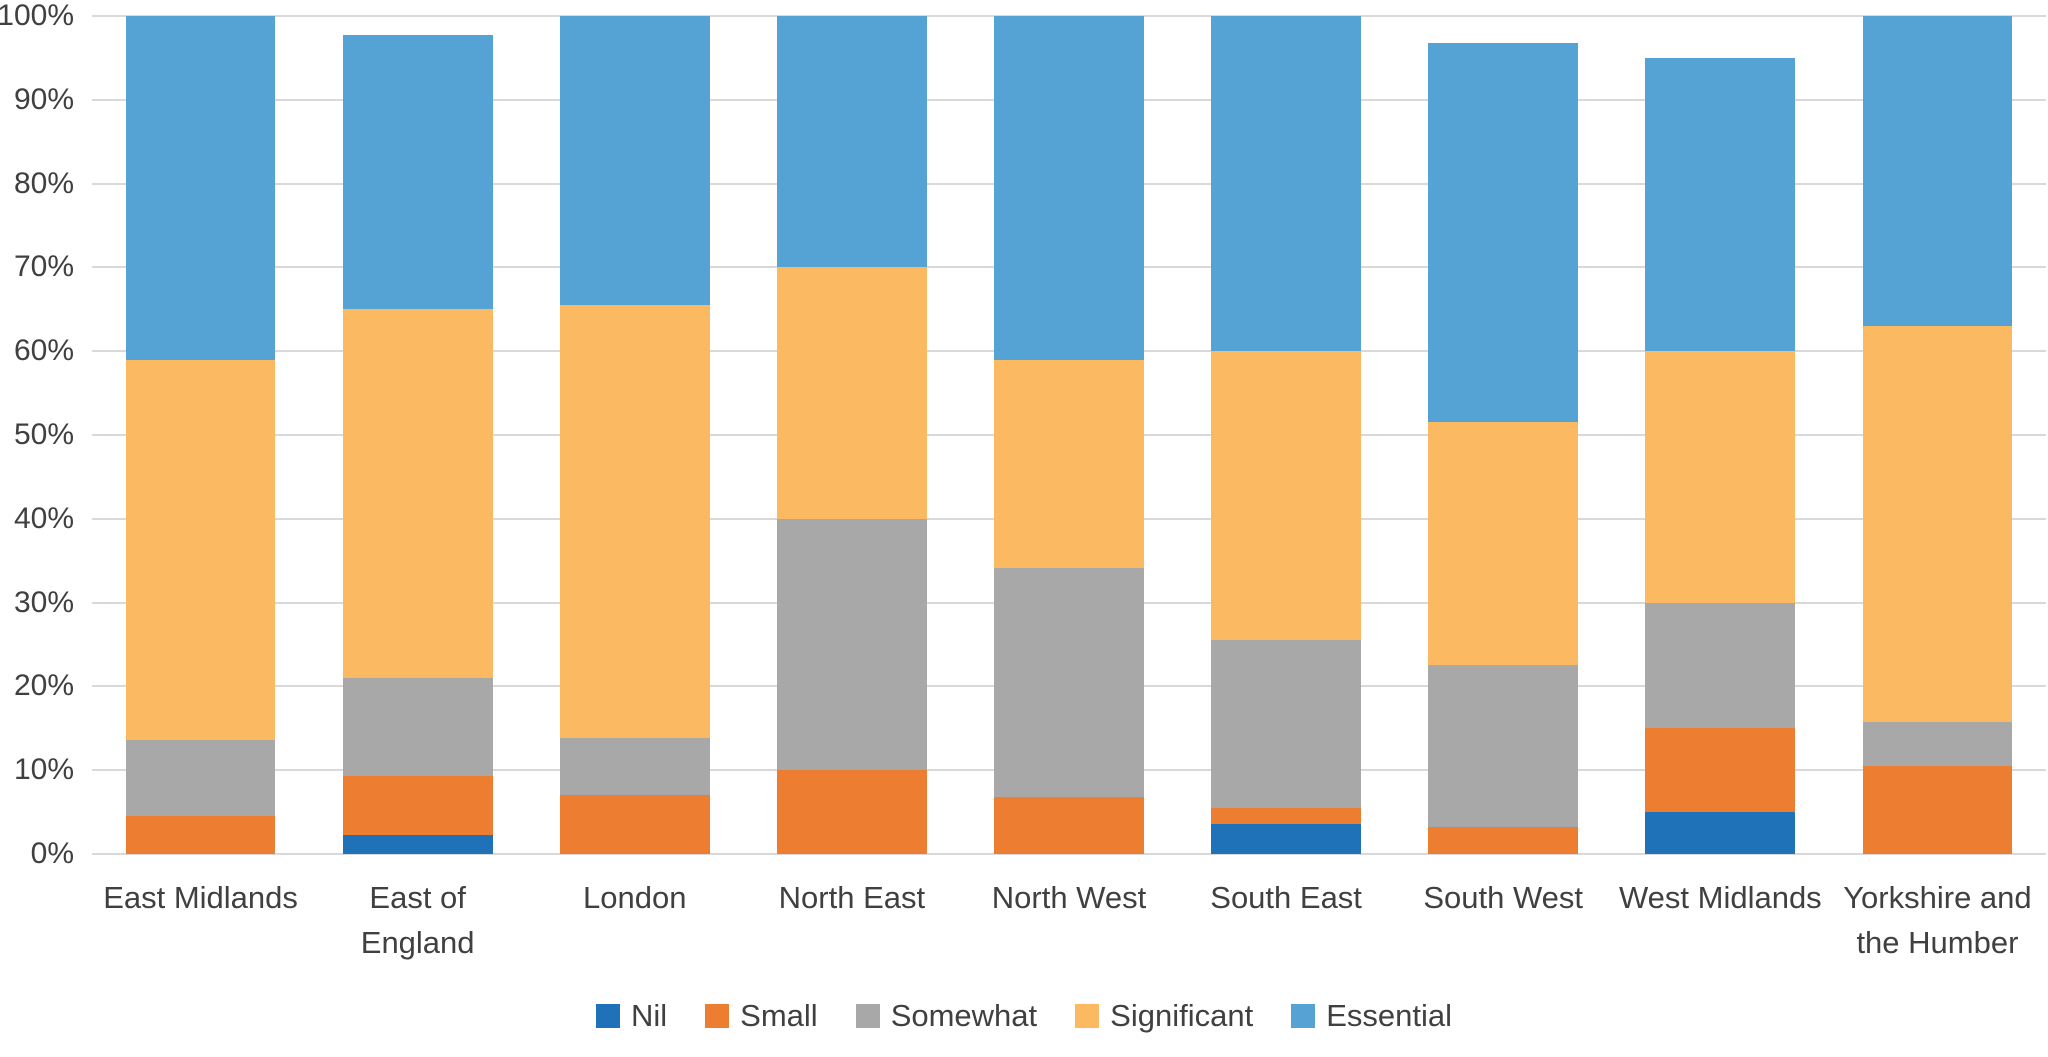 This screenshot has width=2048, height=1057. I want to click on x-axis-label: East of England, so click(417, 920).